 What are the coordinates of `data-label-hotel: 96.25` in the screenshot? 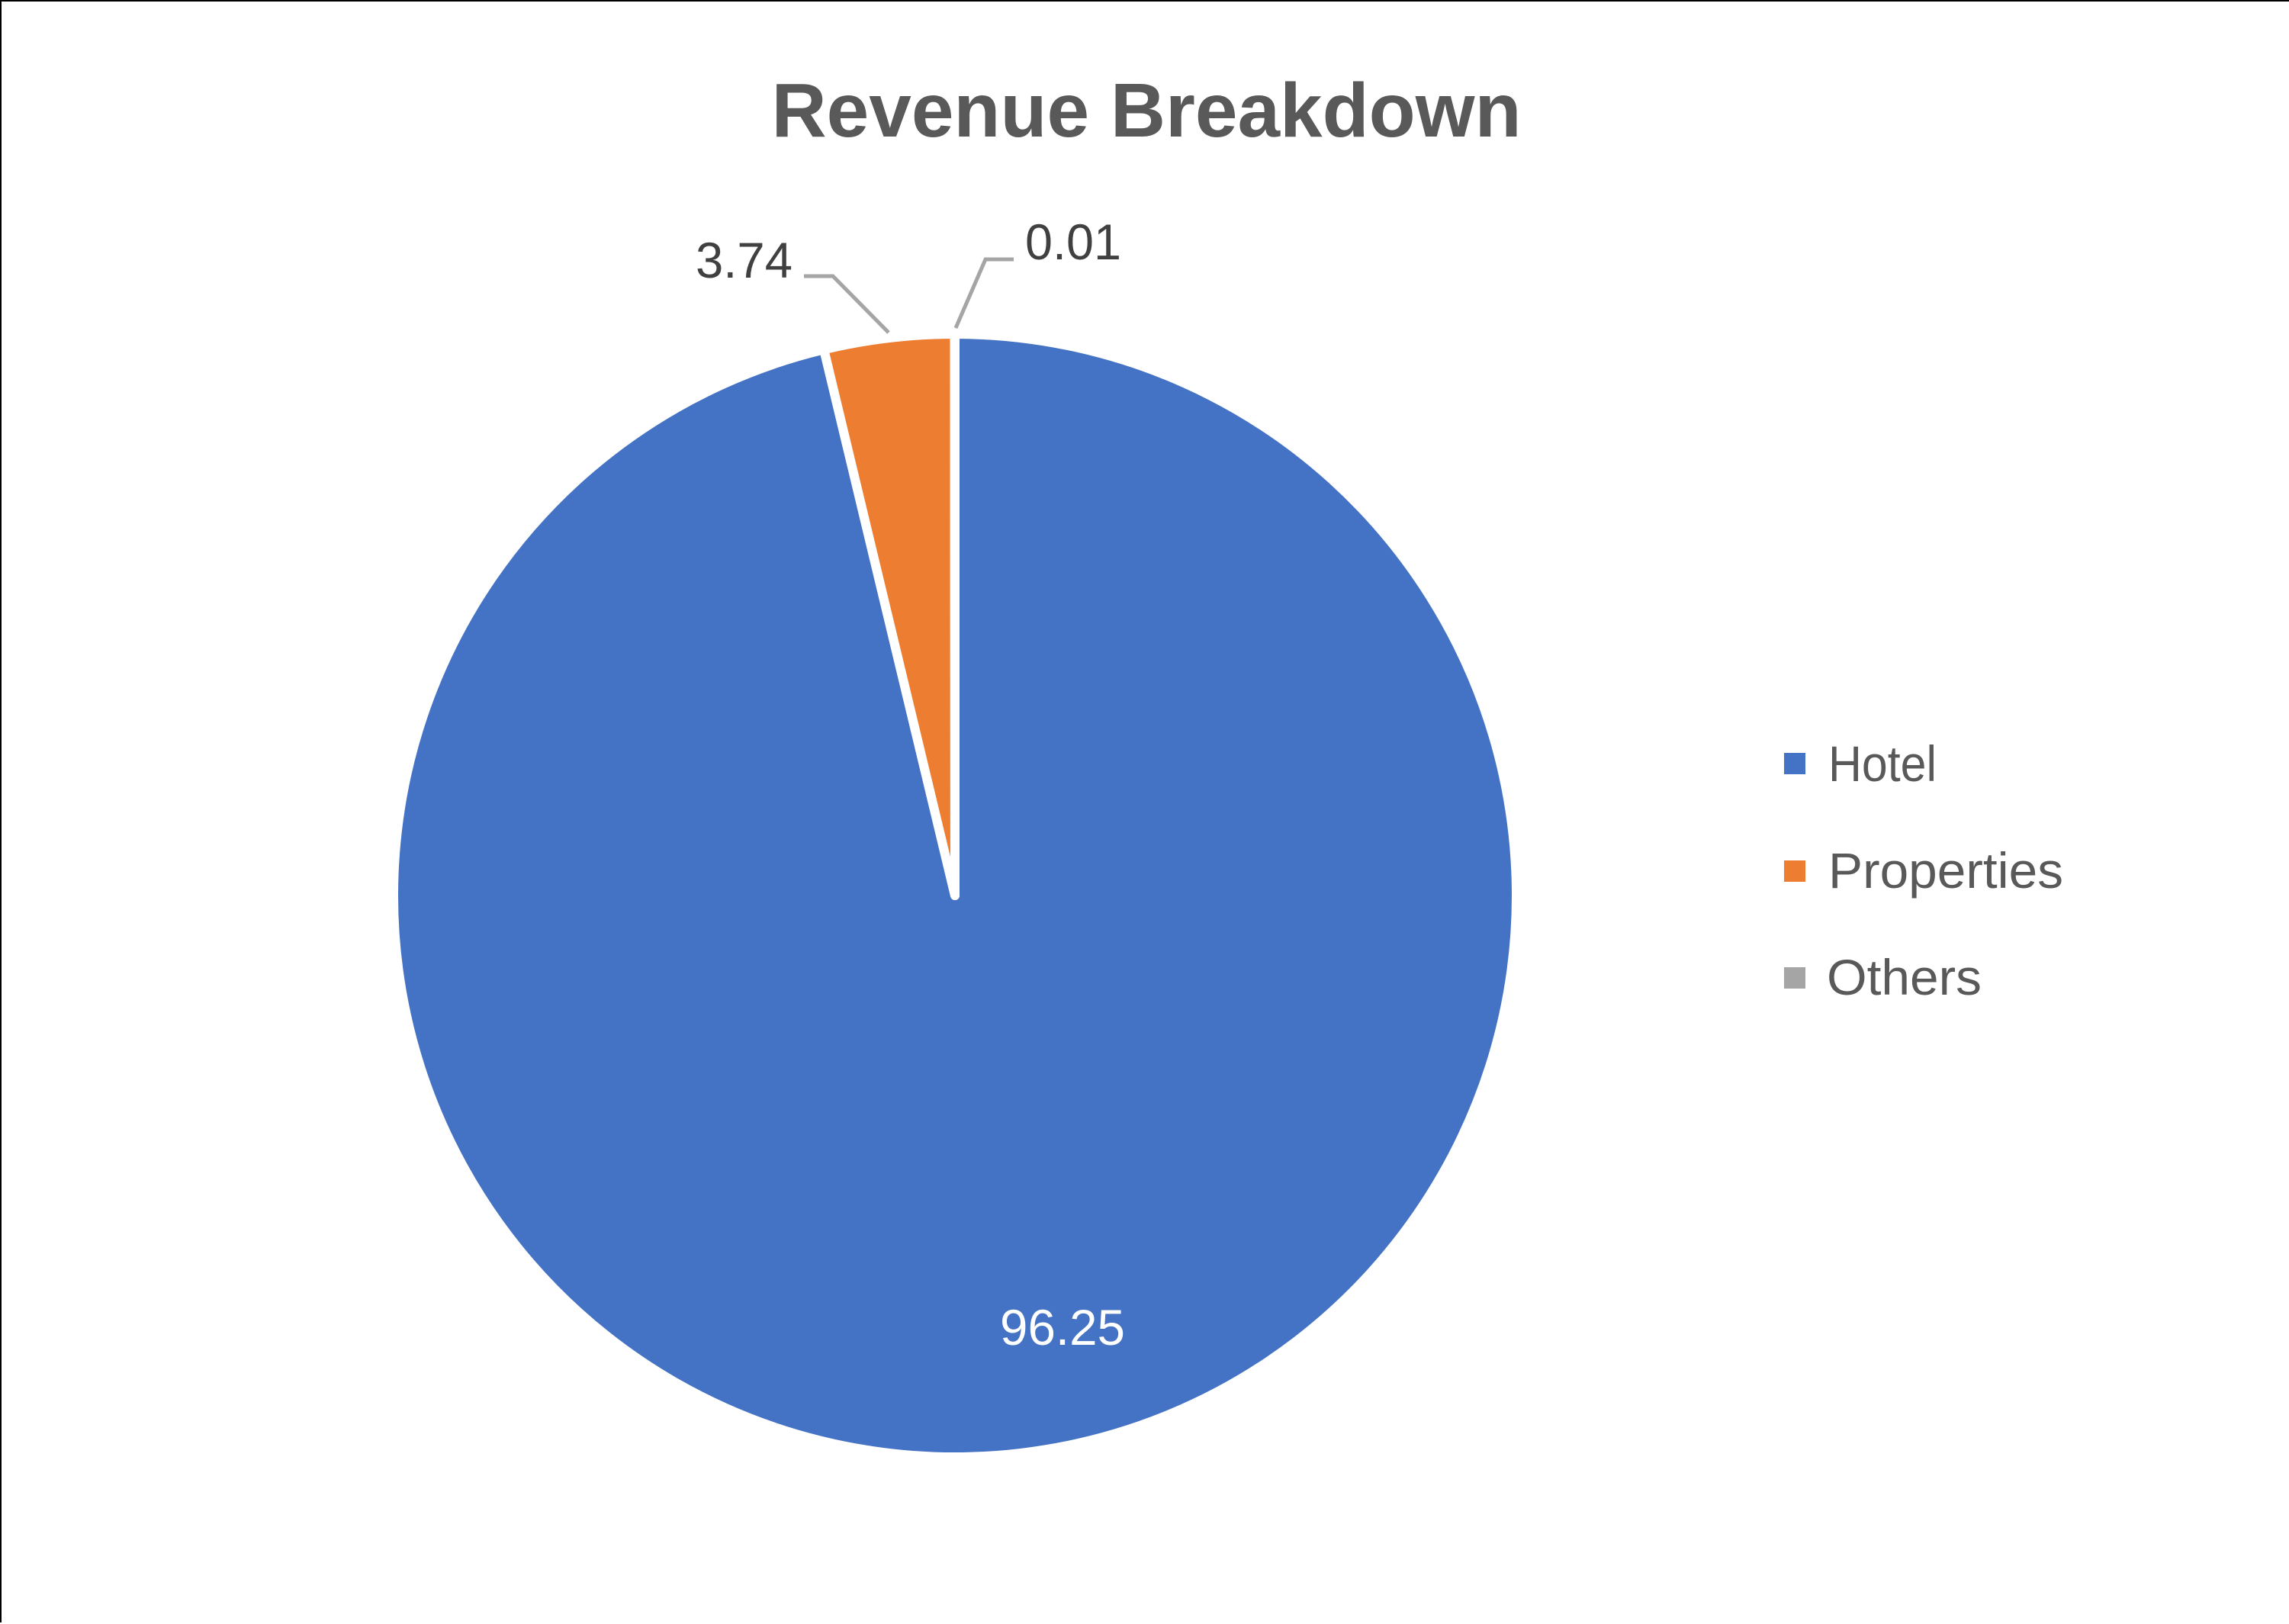 It's located at (1062, 1327).